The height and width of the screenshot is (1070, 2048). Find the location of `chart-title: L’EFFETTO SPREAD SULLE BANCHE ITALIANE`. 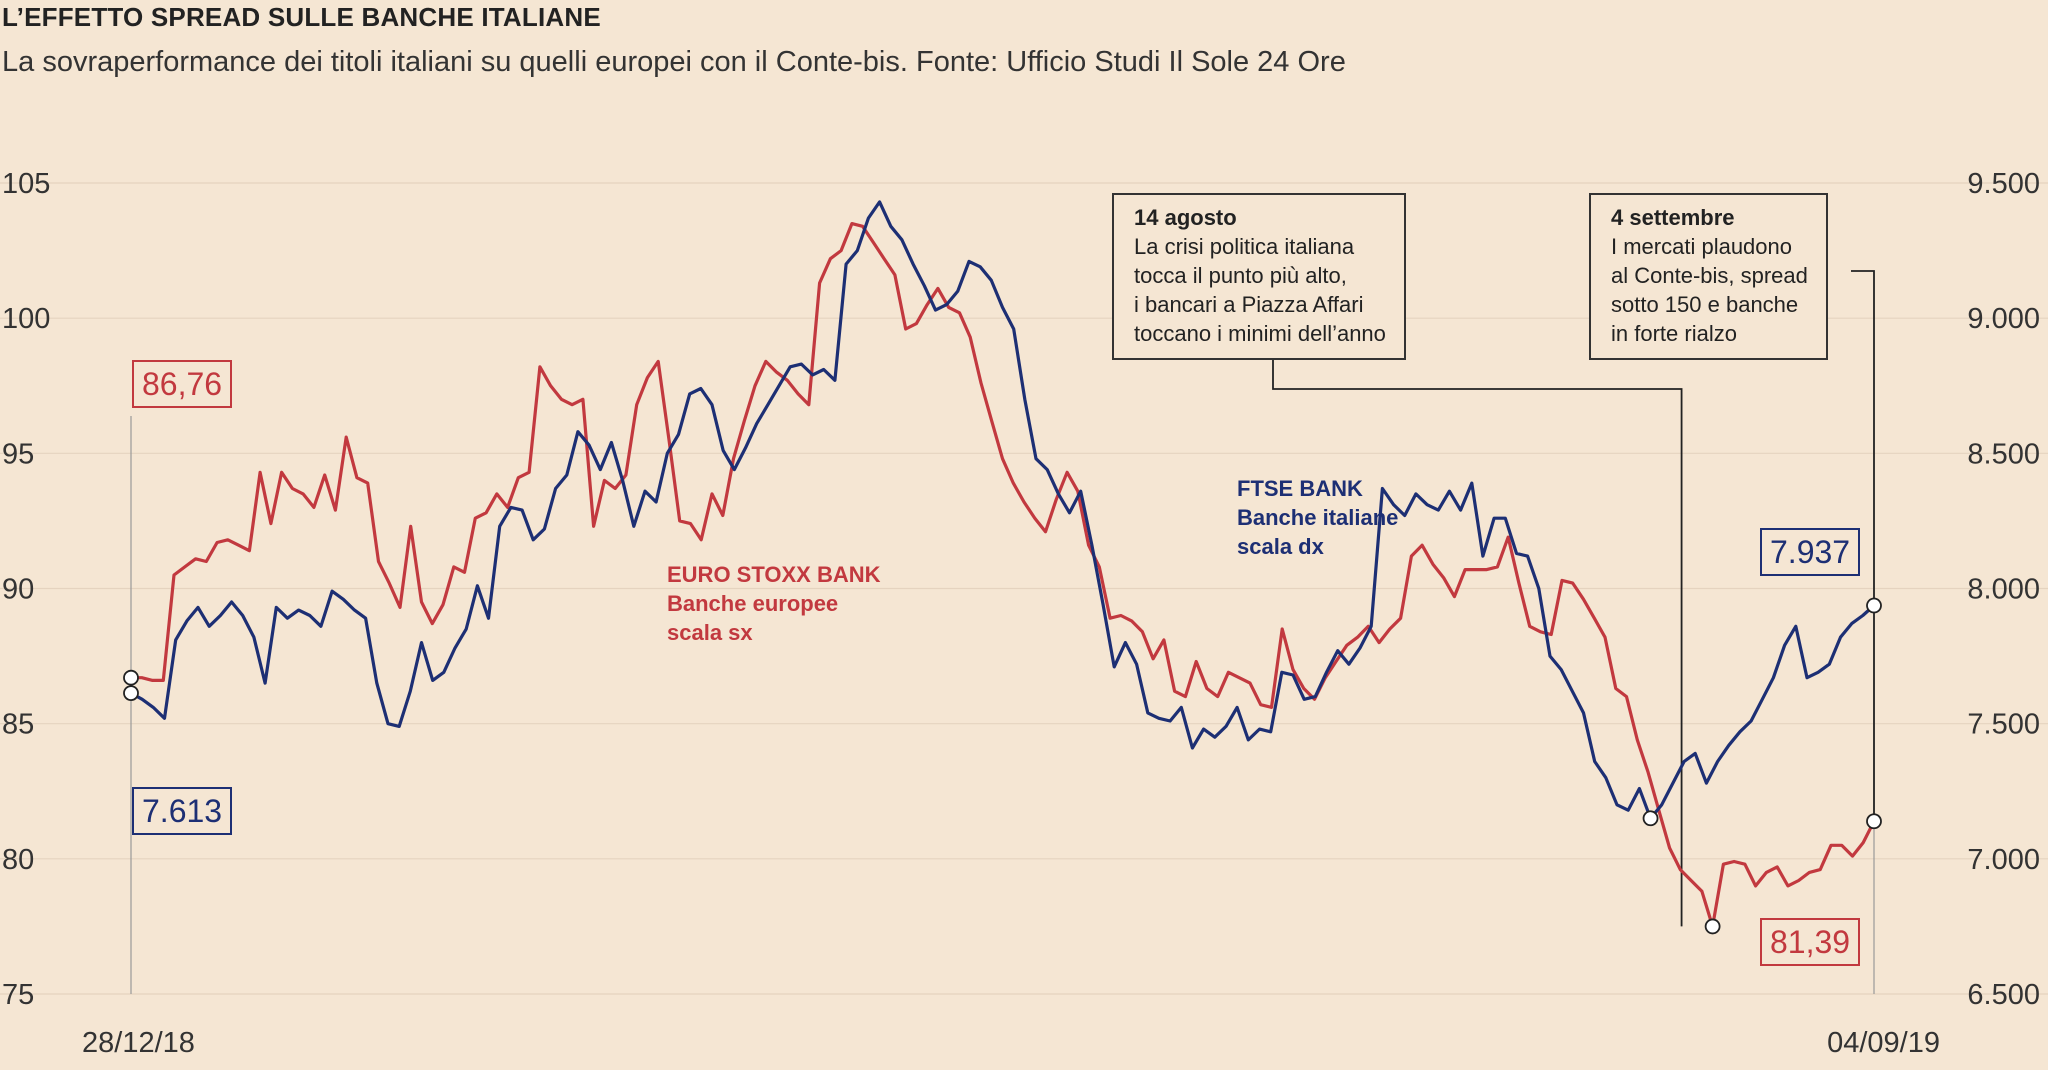

chart-title: L’EFFETTO SPREAD SULLE BANCHE ITALIANE is located at coordinates (301, 17).